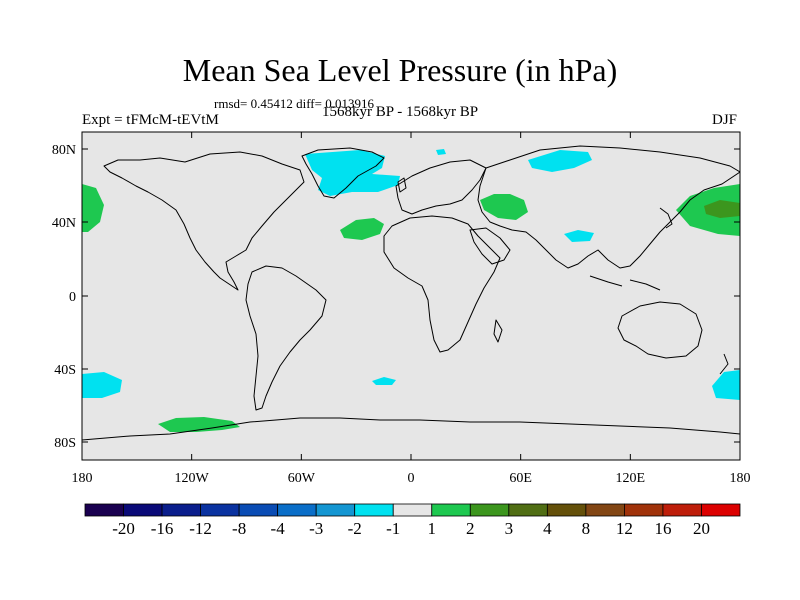 Image resolution: width=800 pixels, height=600 pixels. What do you see at coordinates (64, 150) in the screenshot?
I see `lat-label: 80N` at bounding box center [64, 150].